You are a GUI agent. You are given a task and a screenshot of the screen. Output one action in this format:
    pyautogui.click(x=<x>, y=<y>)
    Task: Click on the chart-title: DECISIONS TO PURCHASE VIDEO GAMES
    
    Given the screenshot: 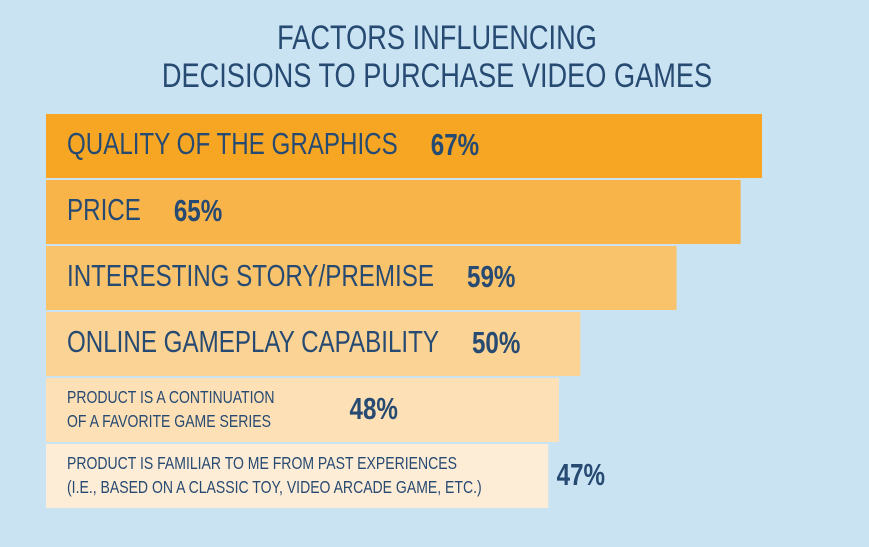 What is the action you would take?
    pyautogui.click(x=437, y=75)
    